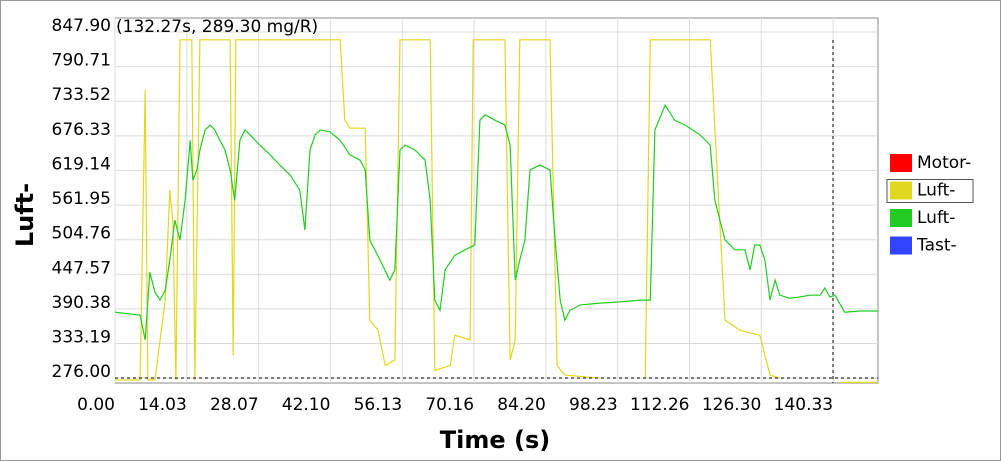  I want to click on y-tick-label: 619.14, so click(81, 164).